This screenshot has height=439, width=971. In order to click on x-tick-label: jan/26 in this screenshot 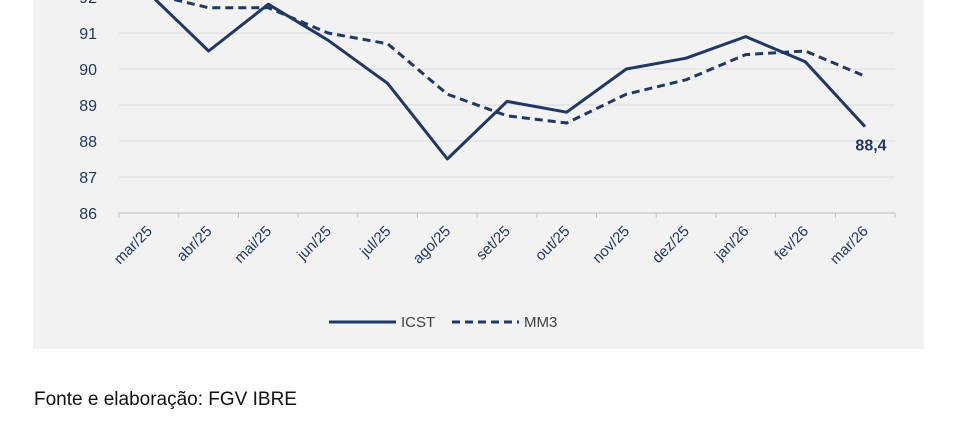, I will do `click(732, 244)`.